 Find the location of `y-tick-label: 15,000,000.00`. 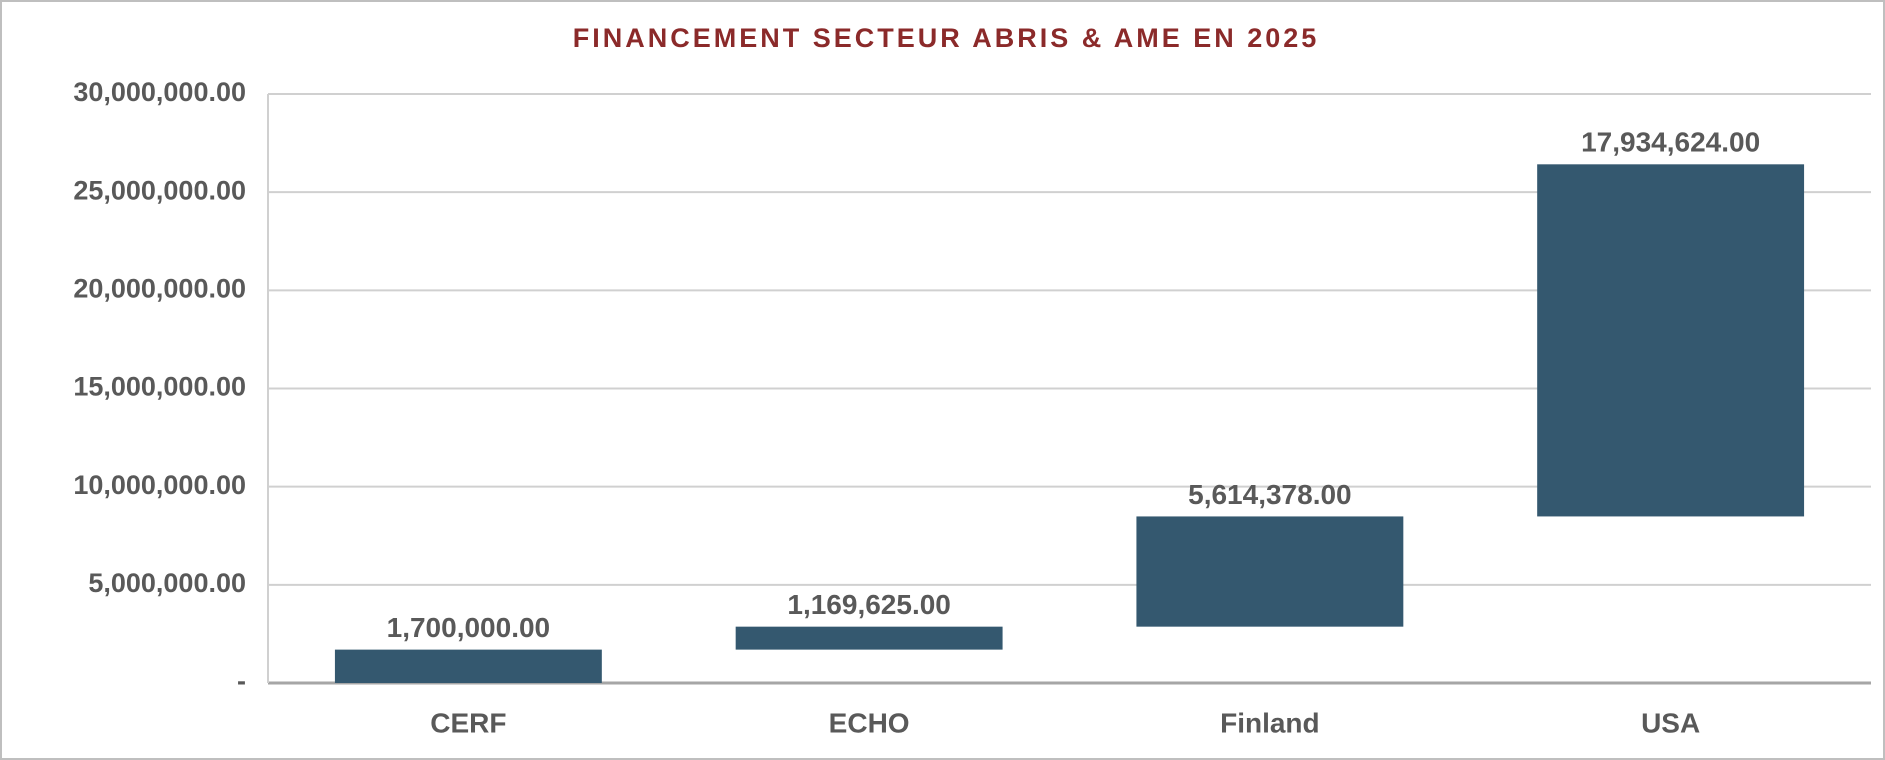

y-tick-label: 15,000,000.00 is located at coordinates (159, 387).